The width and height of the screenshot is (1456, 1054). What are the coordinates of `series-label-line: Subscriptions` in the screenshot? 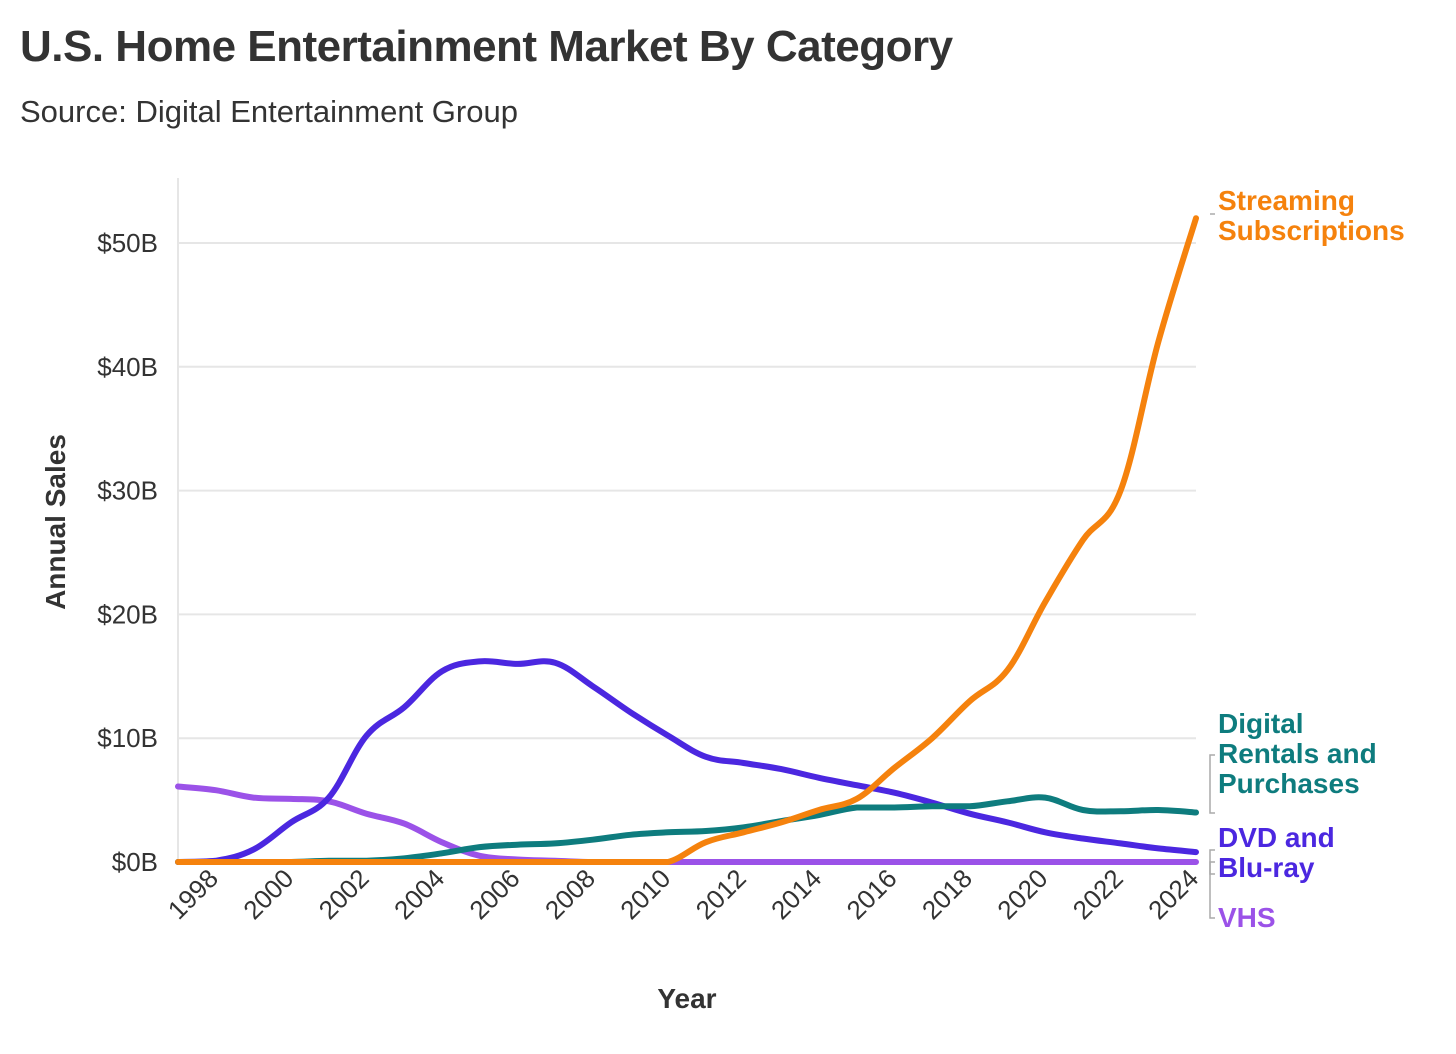 It's located at (1311, 230).